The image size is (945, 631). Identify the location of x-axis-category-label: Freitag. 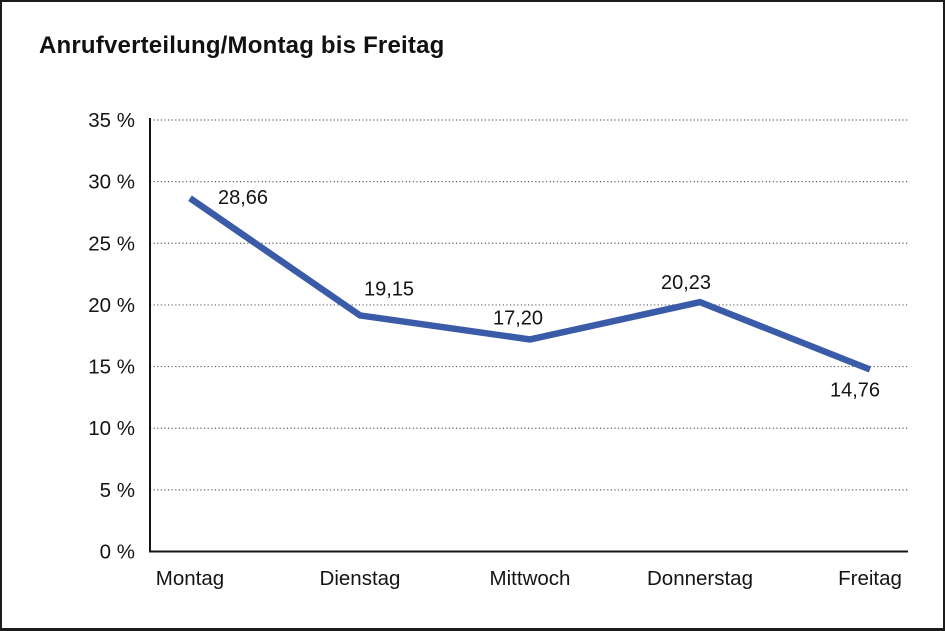
(870, 578).